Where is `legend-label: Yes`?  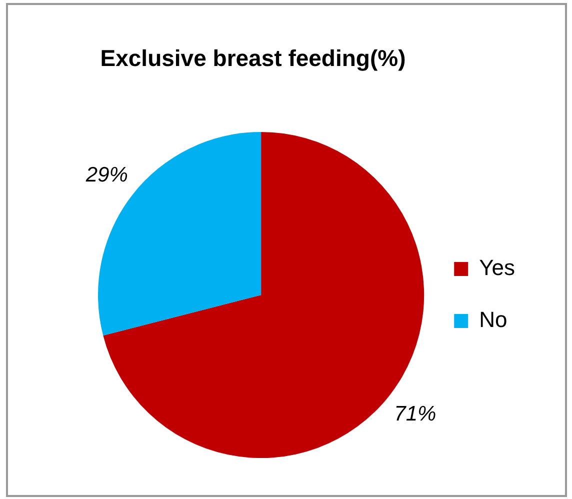
legend-label: Yes is located at coordinates (497, 267).